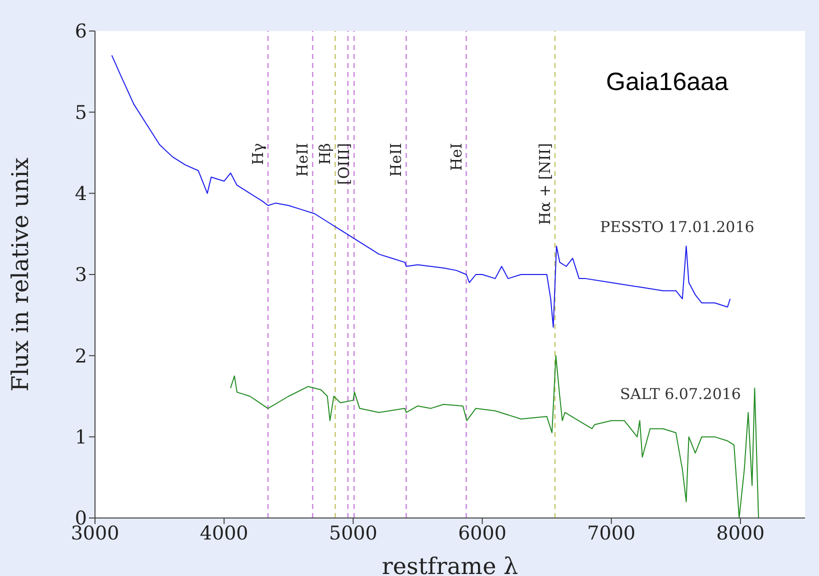  Describe the element at coordinates (344, 164) in the screenshot. I see `ref-line-label: [OIII]` at that location.